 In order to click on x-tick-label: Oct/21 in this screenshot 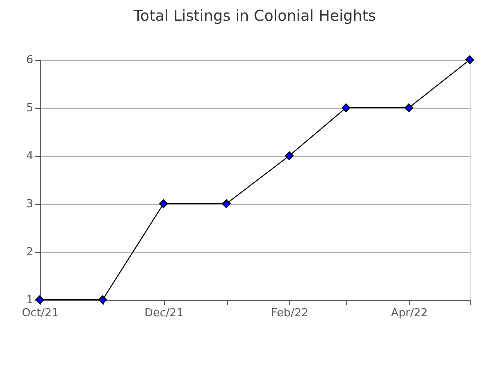, I will do `click(40, 313)`.